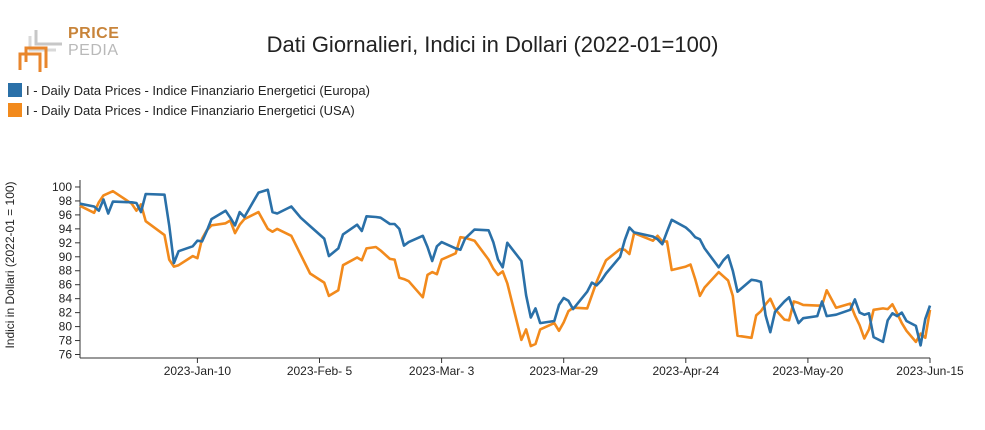 This screenshot has height=430, width=985. Describe the element at coordinates (66, 327) in the screenshot. I see `y-tick-label: 80` at that location.